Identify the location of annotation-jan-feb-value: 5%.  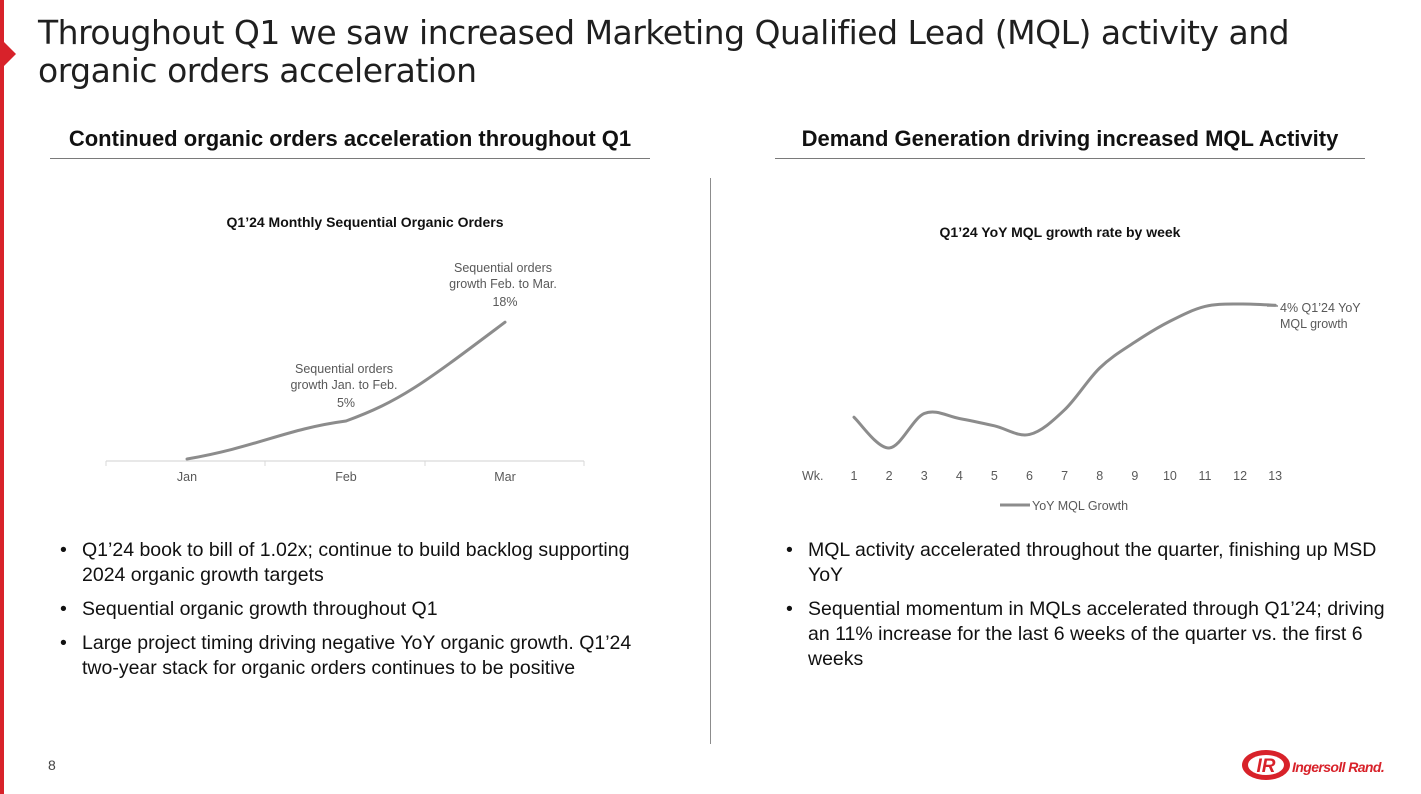
(346, 403).